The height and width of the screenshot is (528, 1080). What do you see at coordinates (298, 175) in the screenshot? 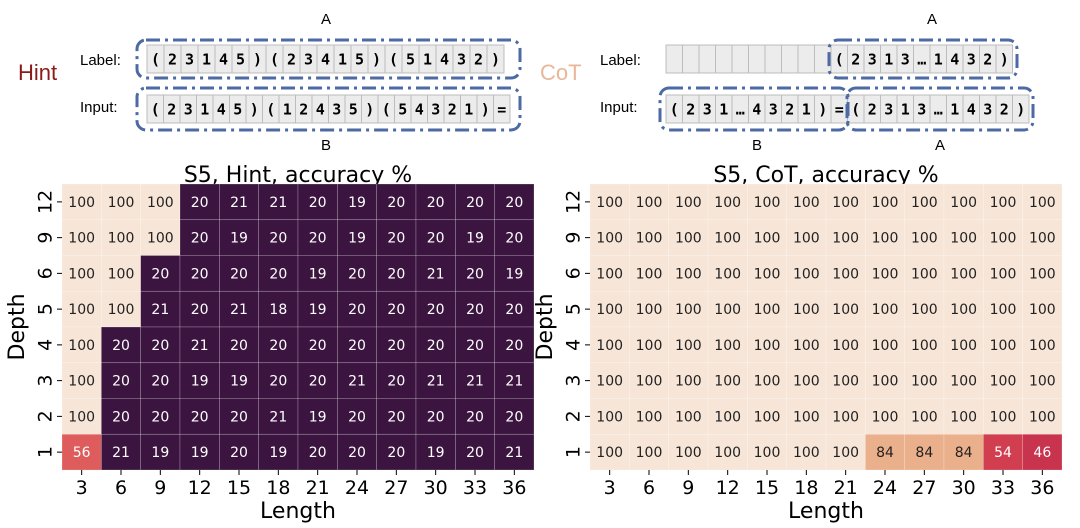
I see `heatmap-hint-title: S5, Hint, accuracy %` at bounding box center [298, 175].